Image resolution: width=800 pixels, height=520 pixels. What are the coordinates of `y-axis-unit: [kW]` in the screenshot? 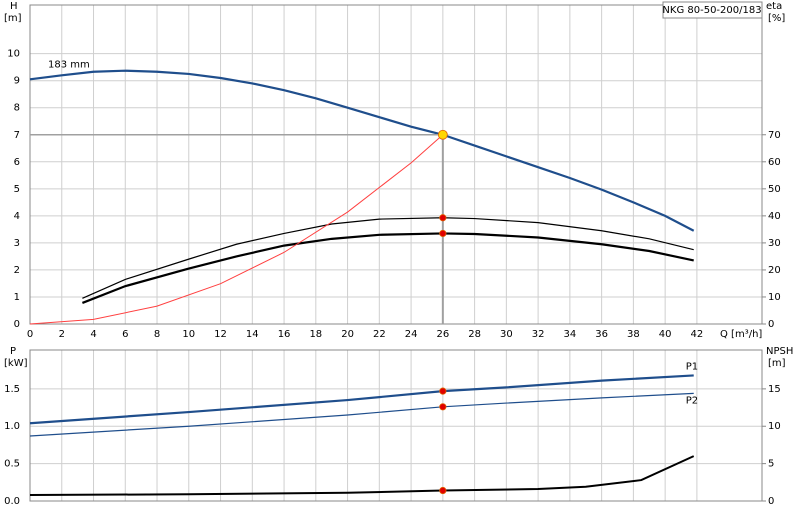 It's located at (16, 363).